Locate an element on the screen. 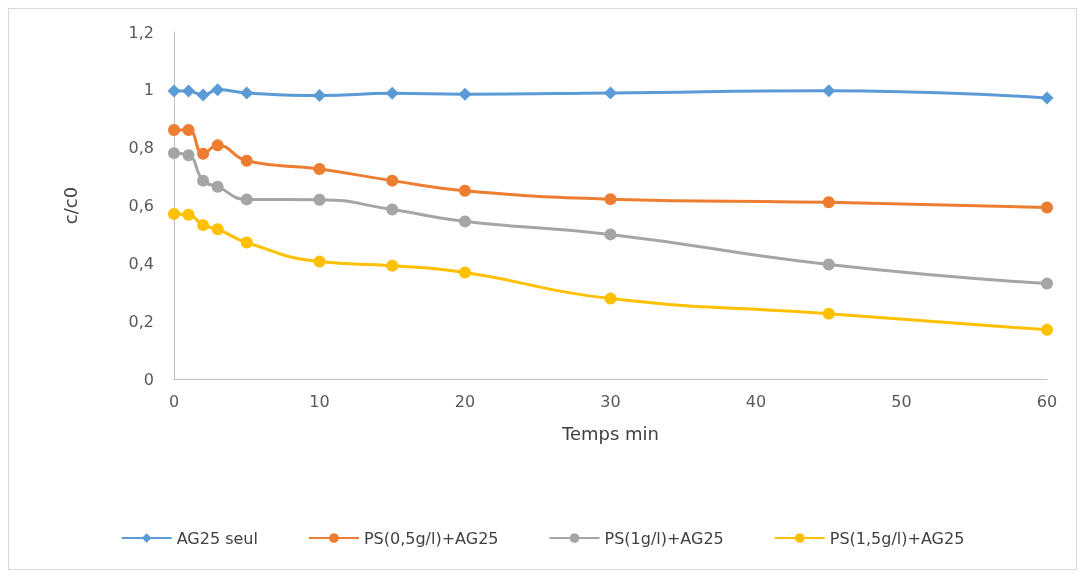 Image resolution: width=1085 pixels, height=578 pixels. legend-label: PS(0,5g/l)+AG25 is located at coordinates (431, 538).